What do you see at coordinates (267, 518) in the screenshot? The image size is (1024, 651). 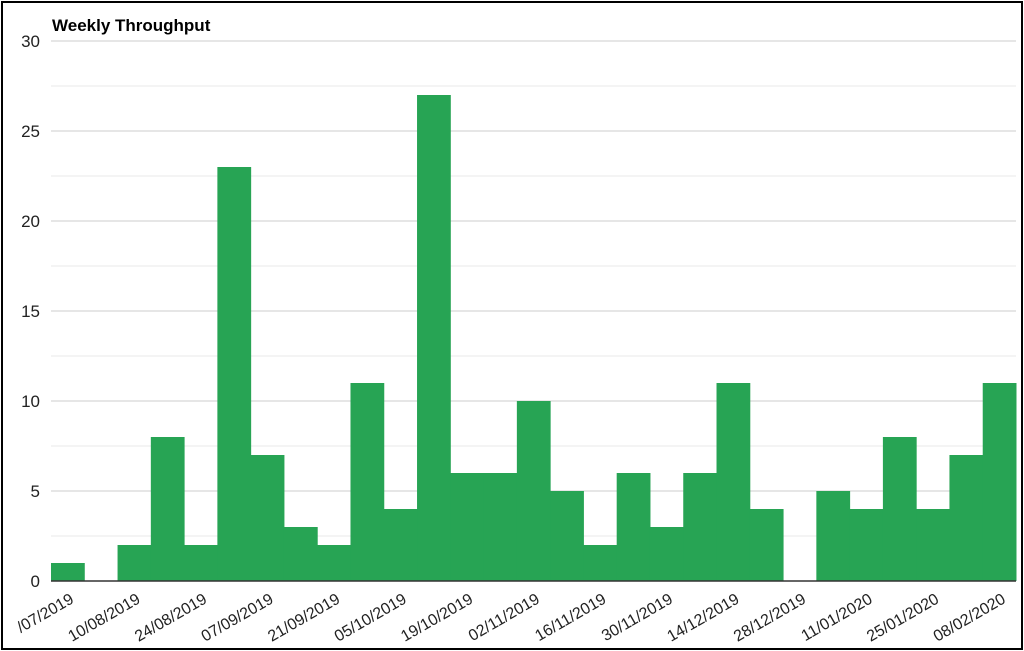 I see `bar-07-09-2019` at bounding box center [267, 518].